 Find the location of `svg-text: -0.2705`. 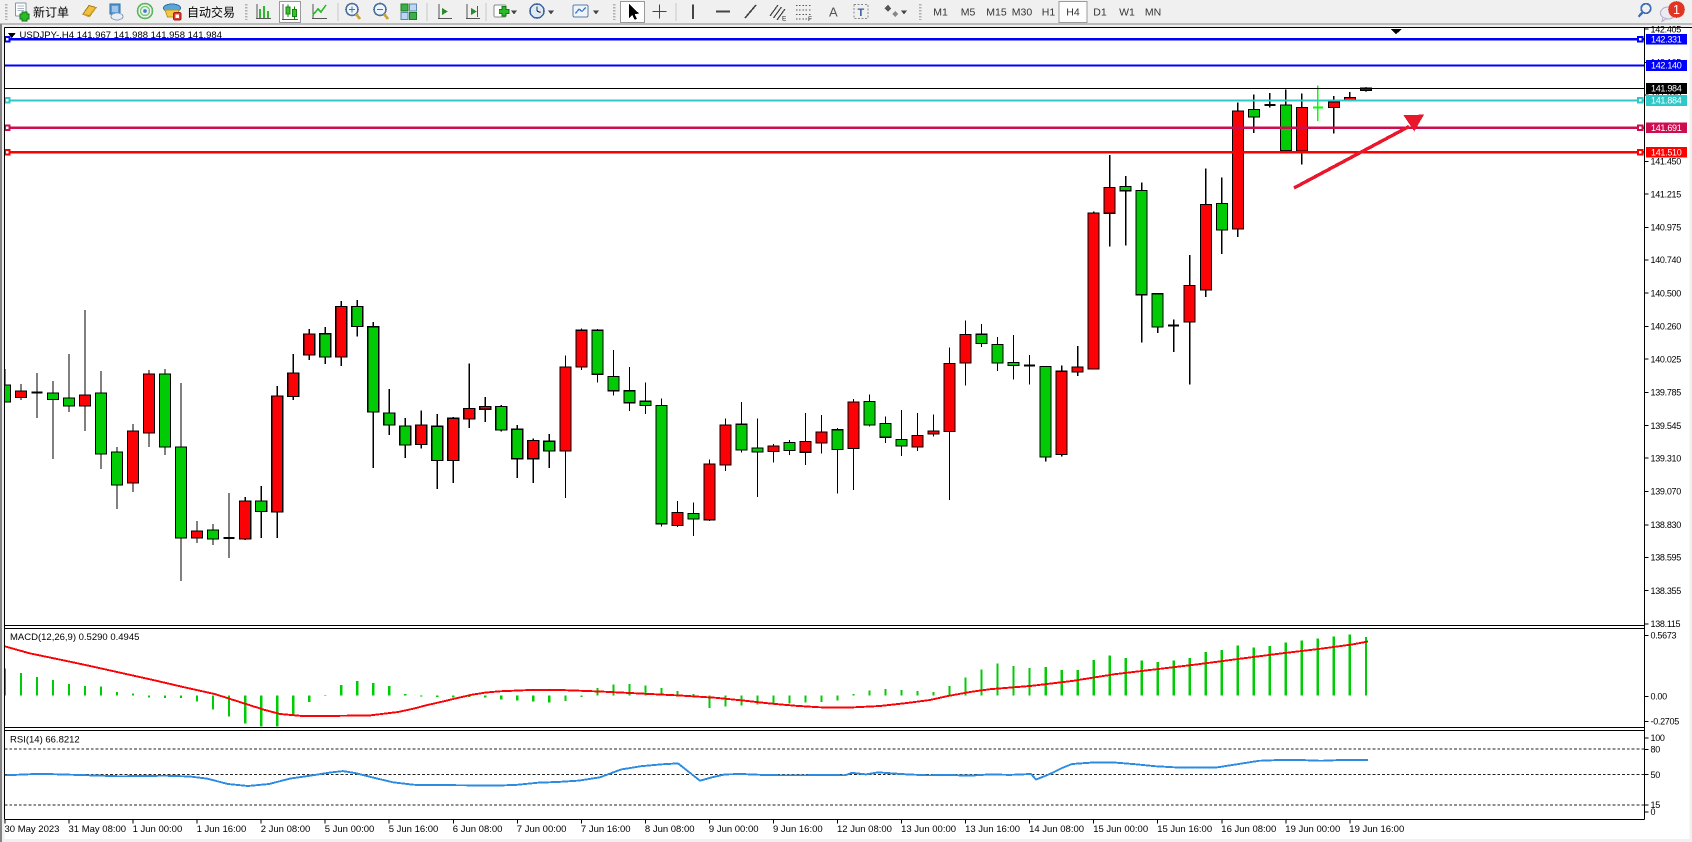

svg-text: -0.2705 is located at coordinates (1665, 722).